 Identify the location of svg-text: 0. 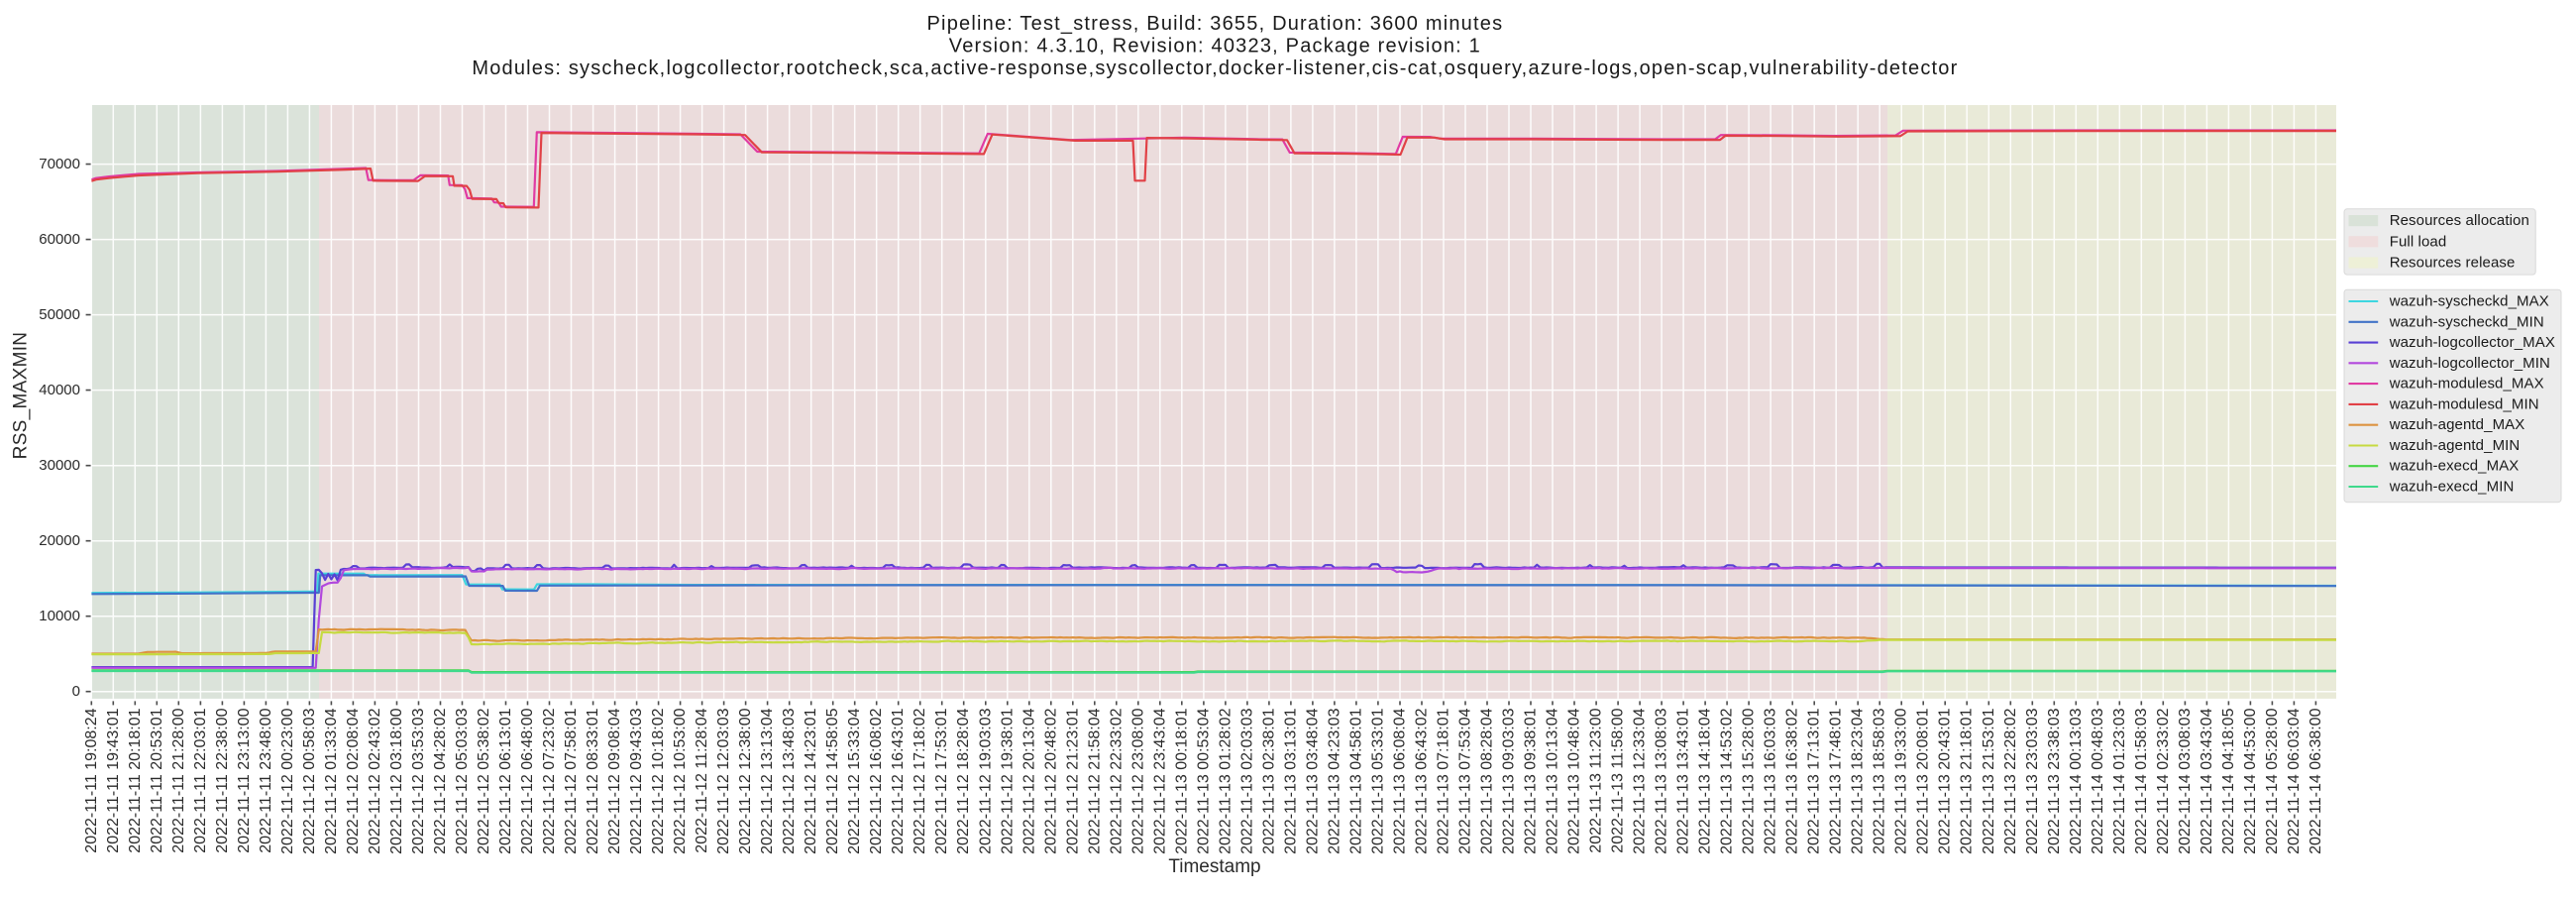
(76, 691).